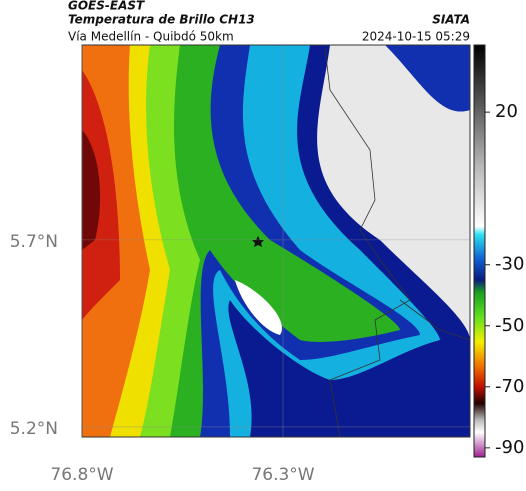 The height and width of the screenshot is (491, 526). What do you see at coordinates (282, 475) in the screenshot?
I see `x-tick-label: 76.3°W` at bounding box center [282, 475].